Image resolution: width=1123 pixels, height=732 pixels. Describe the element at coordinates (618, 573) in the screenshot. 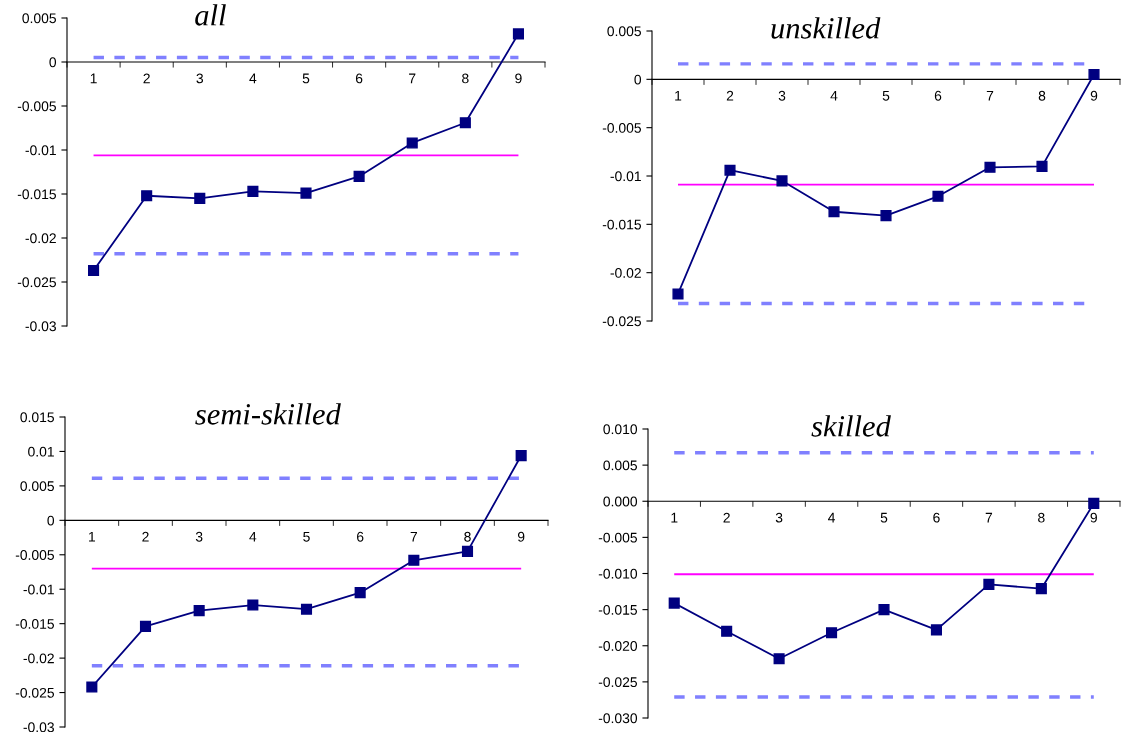

I see `y-tick-label: -0.010` at that location.